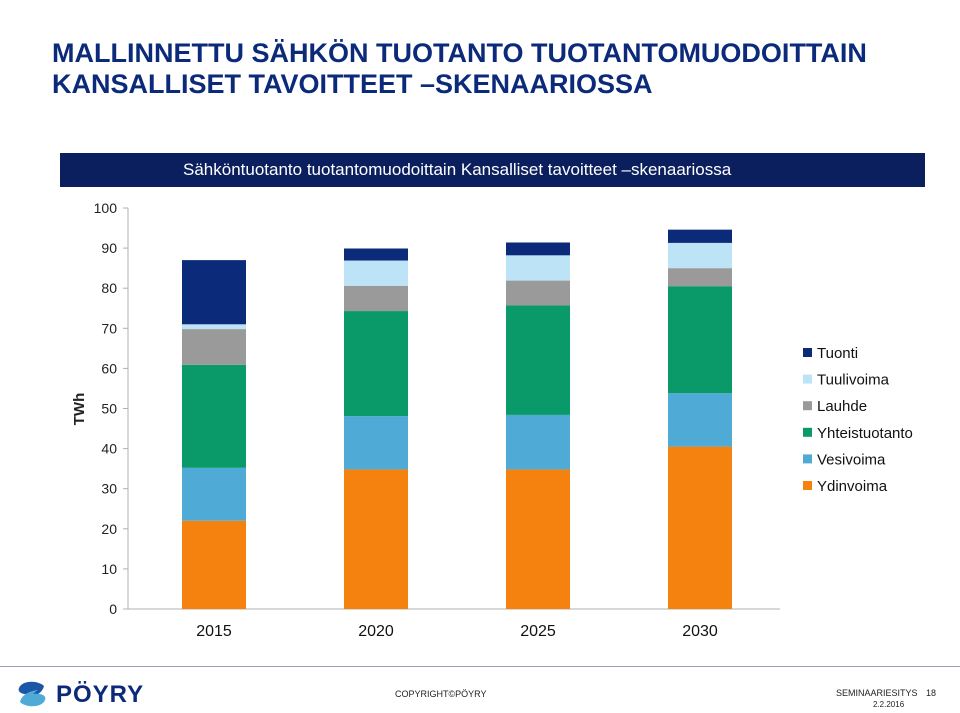 The image size is (960, 713). What do you see at coordinates (700, 277) in the screenshot?
I see `bar-segment-lauhde-2030` at bounding box center [700, 277].